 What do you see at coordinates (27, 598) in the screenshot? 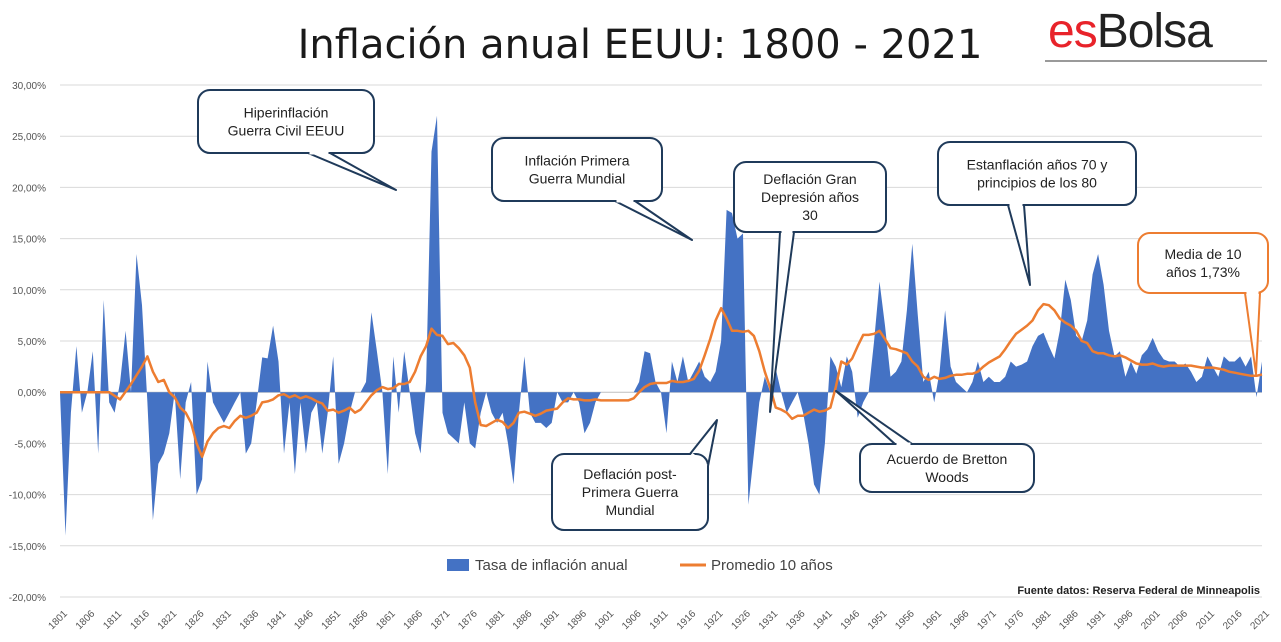
I see `y-tick-label: -20,00%` at bounding box center [27, 598].